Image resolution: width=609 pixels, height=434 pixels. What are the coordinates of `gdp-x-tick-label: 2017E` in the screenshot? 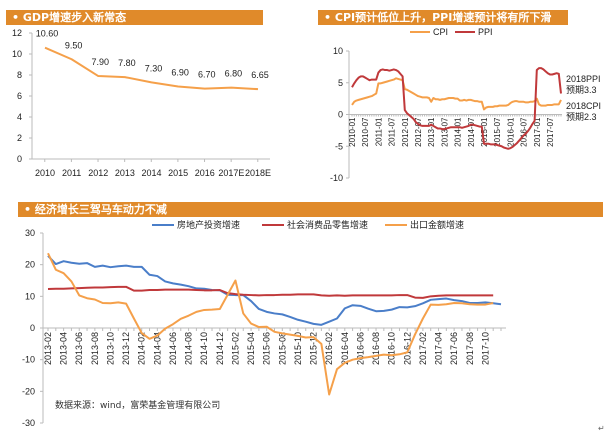 It's located at (231, 173).